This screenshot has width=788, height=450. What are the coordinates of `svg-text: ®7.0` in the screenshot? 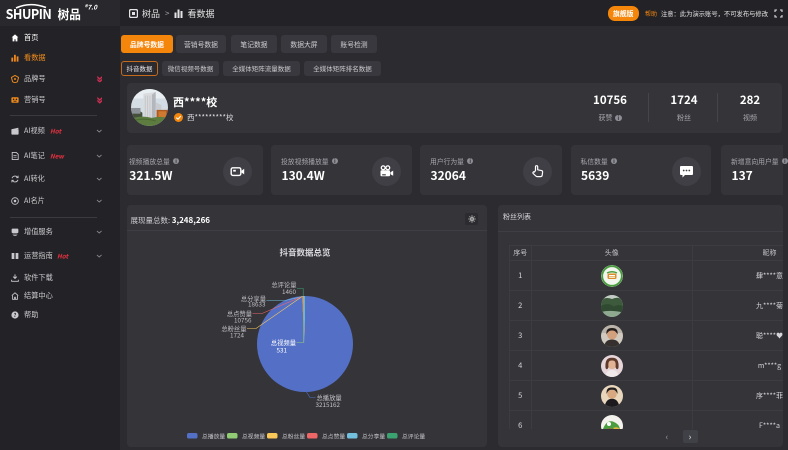 It's located at (91, 7).